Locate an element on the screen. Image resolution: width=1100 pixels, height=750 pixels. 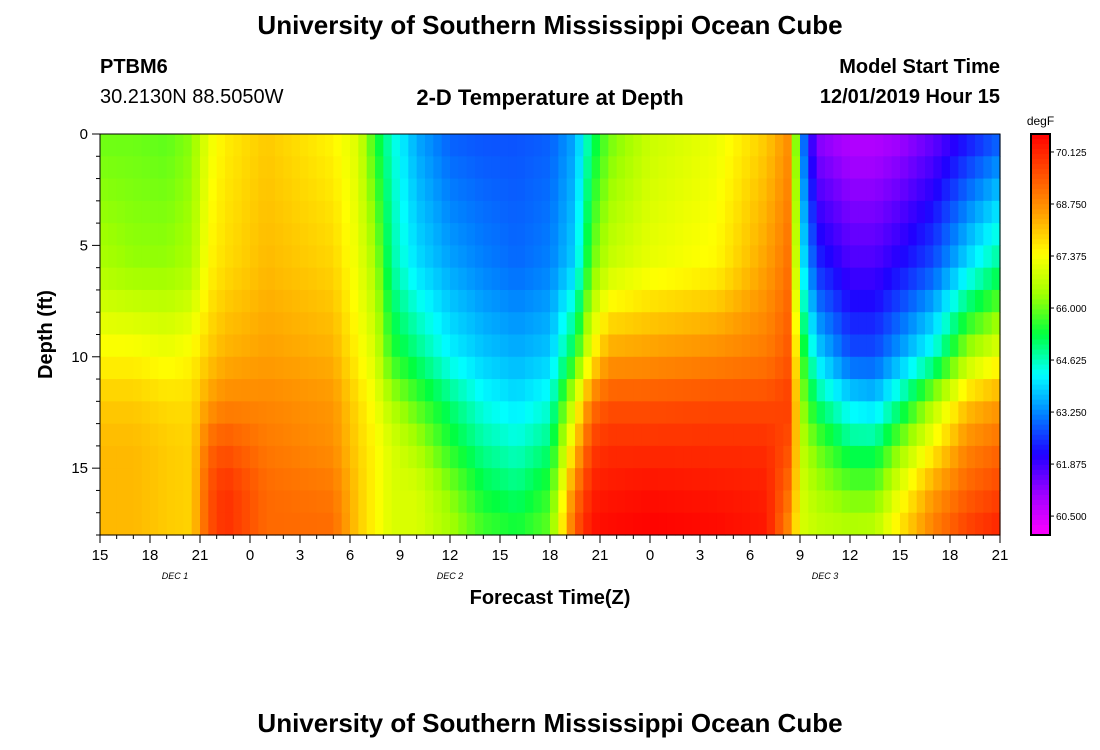
colorbar-frame is located at coordinates (1040, 334).